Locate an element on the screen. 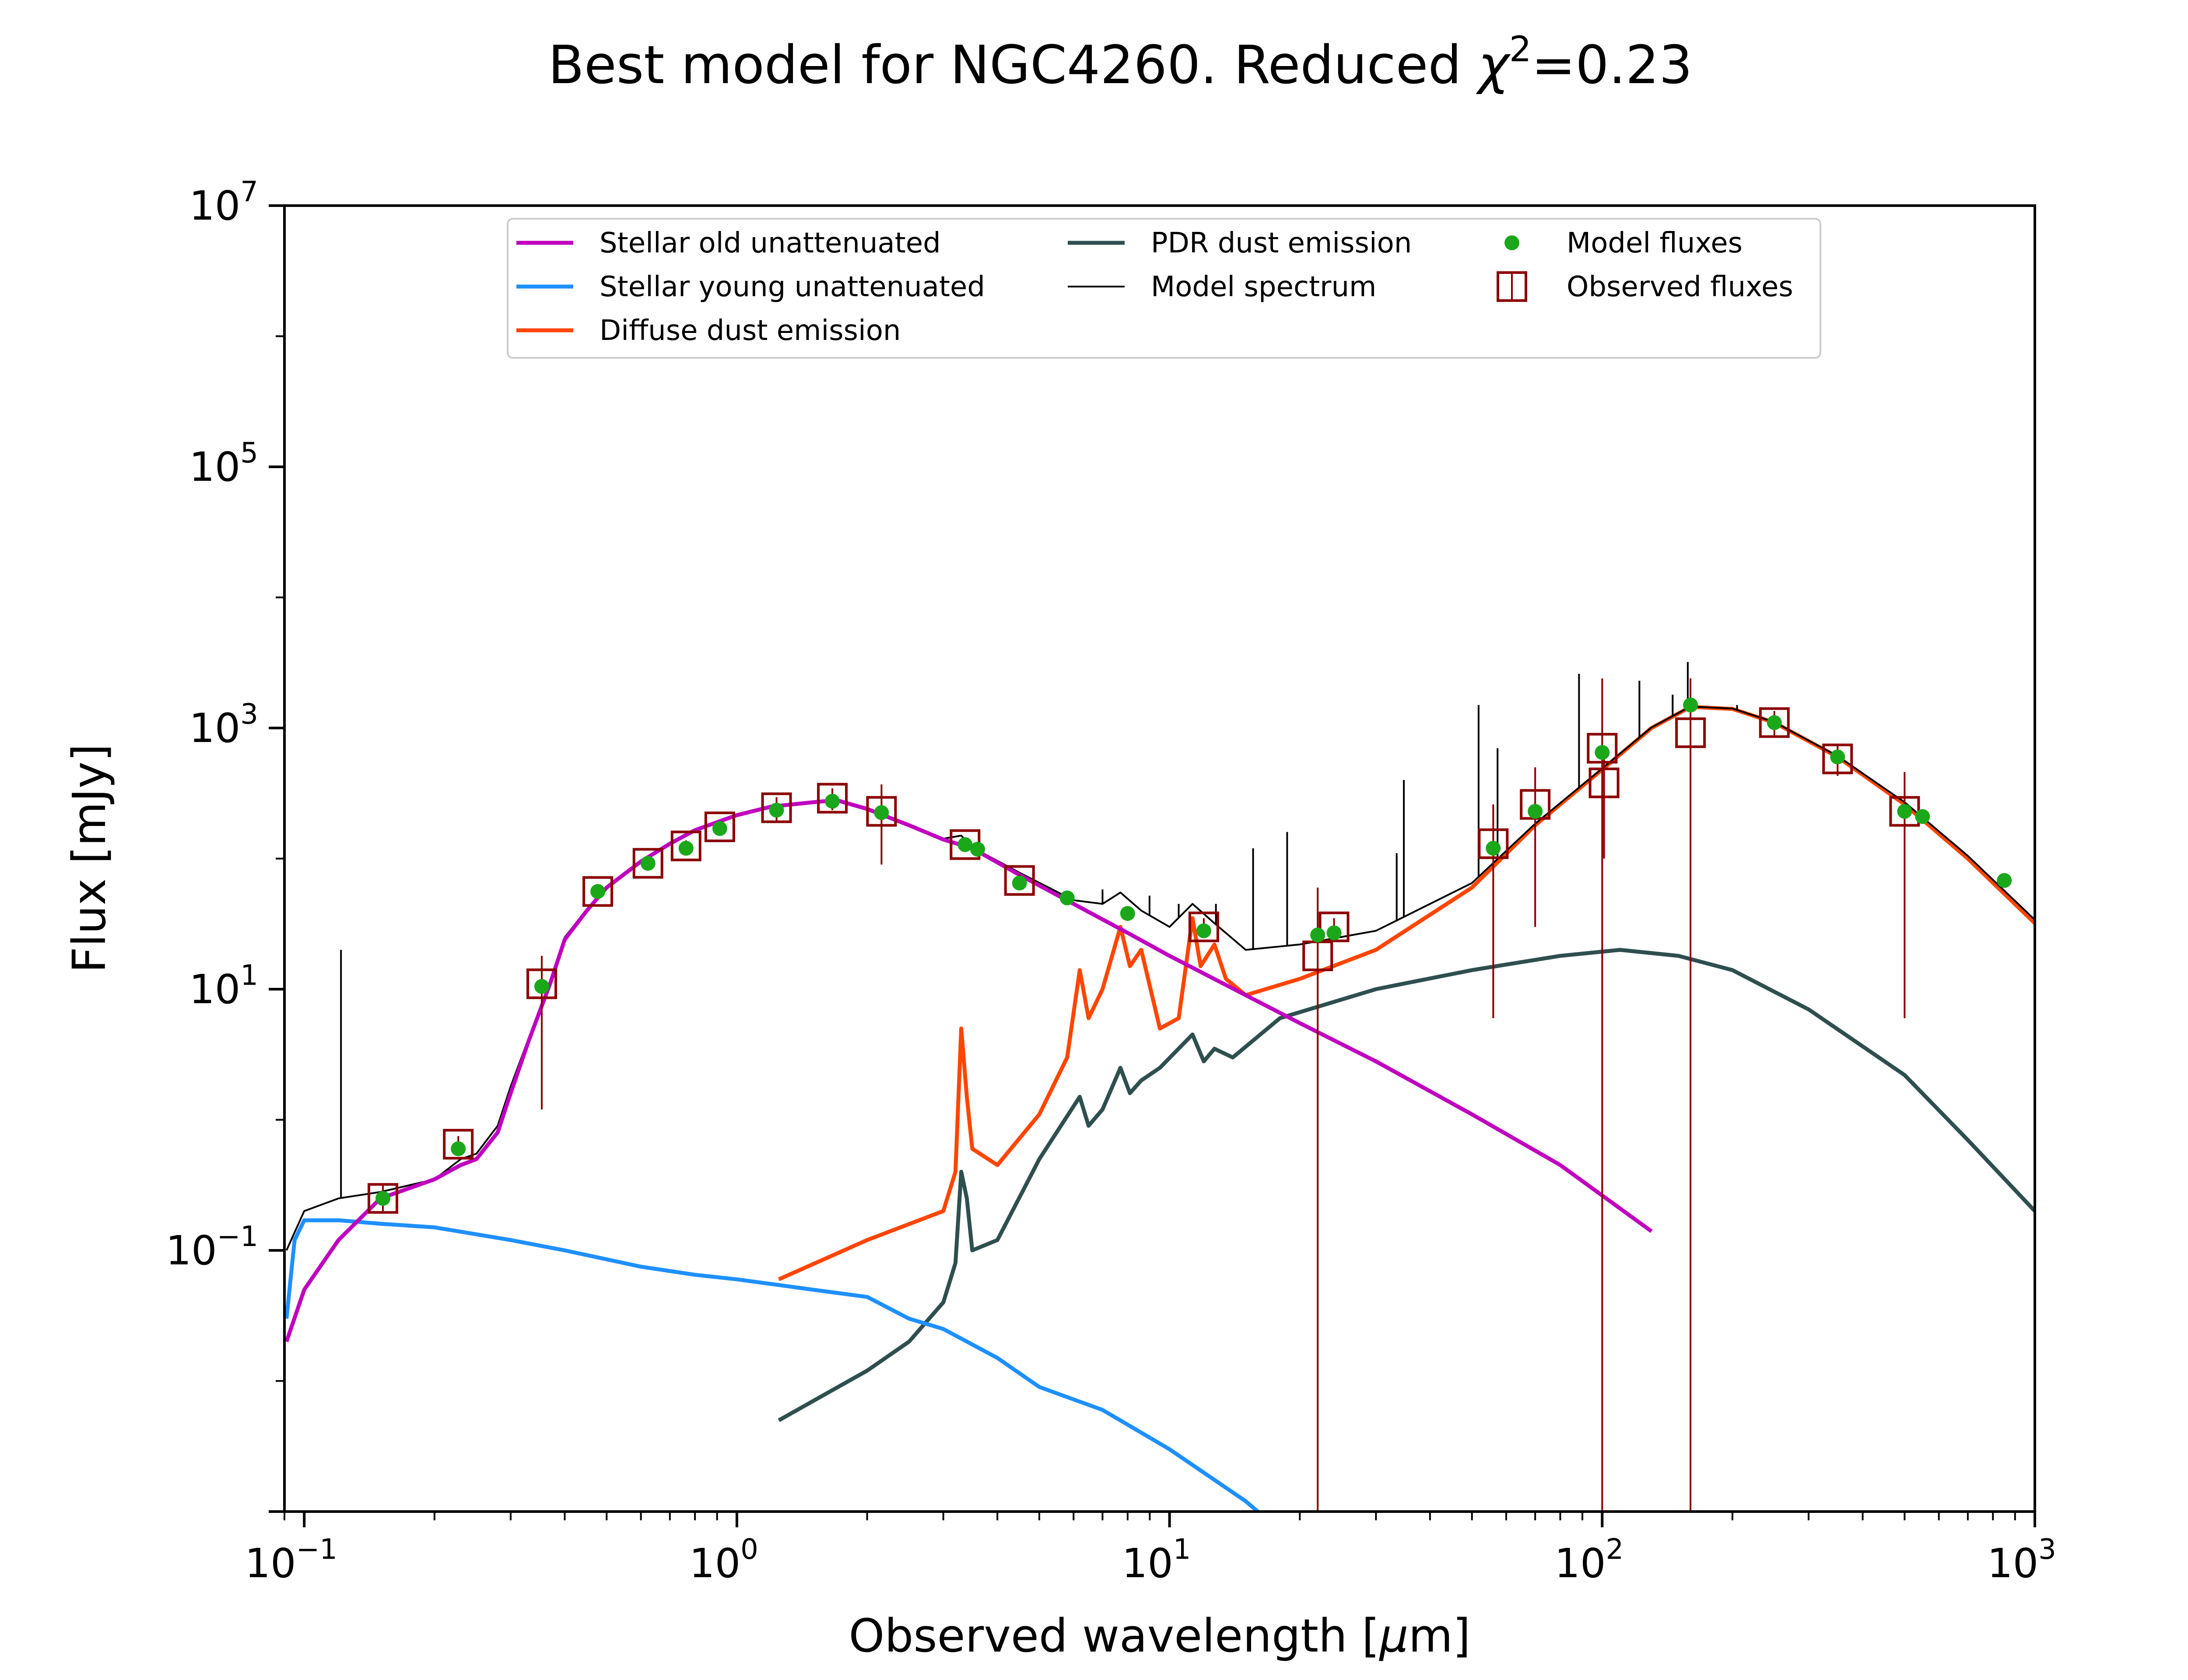  legend-label: Observed fluxes is located at coordinates (1680, 287).